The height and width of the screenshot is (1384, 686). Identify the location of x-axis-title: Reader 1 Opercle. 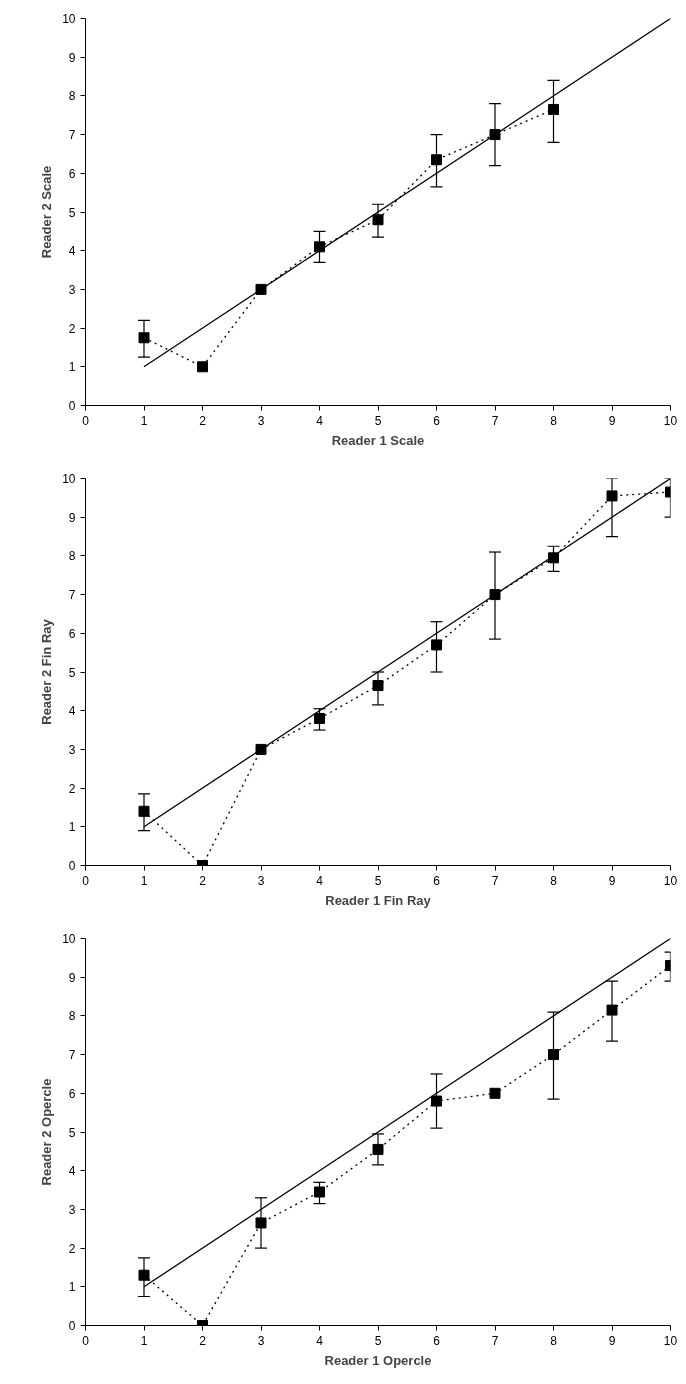
(378, 1360).